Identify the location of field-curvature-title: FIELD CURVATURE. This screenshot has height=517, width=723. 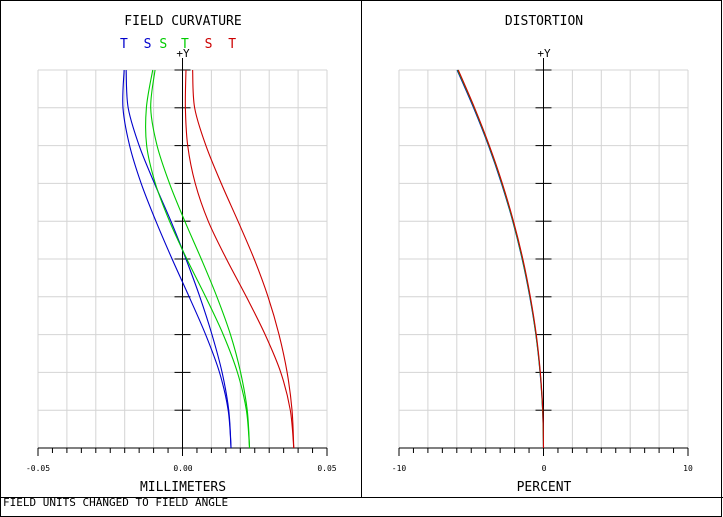
(182, 21).